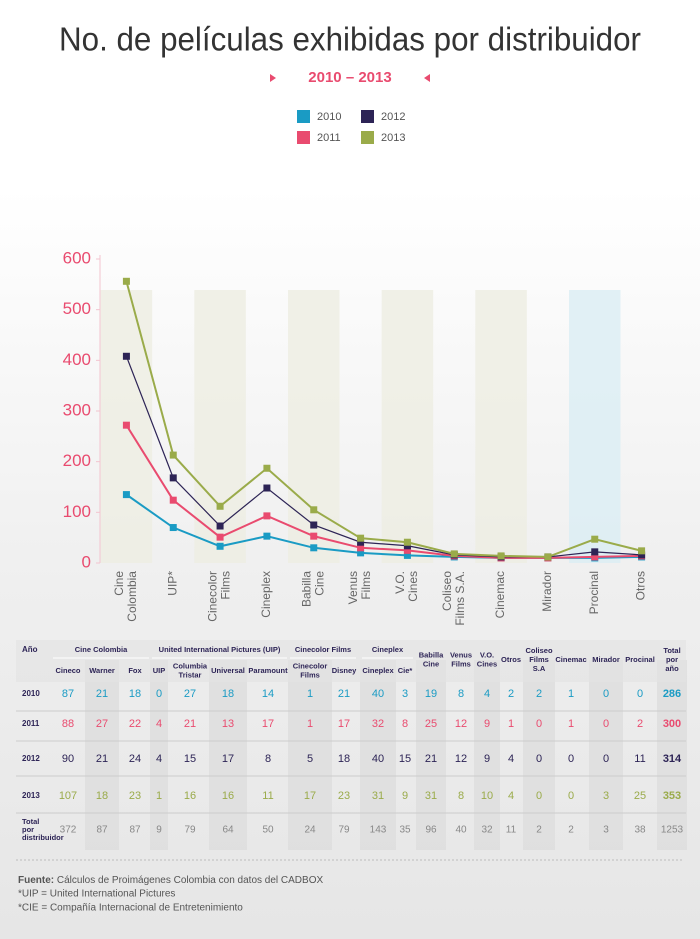 This screenshot has height=939, width=700. Describe the element at coordinates (125, 596) in the screenshot. I see `x-tick-label: CineColombia` at that location.